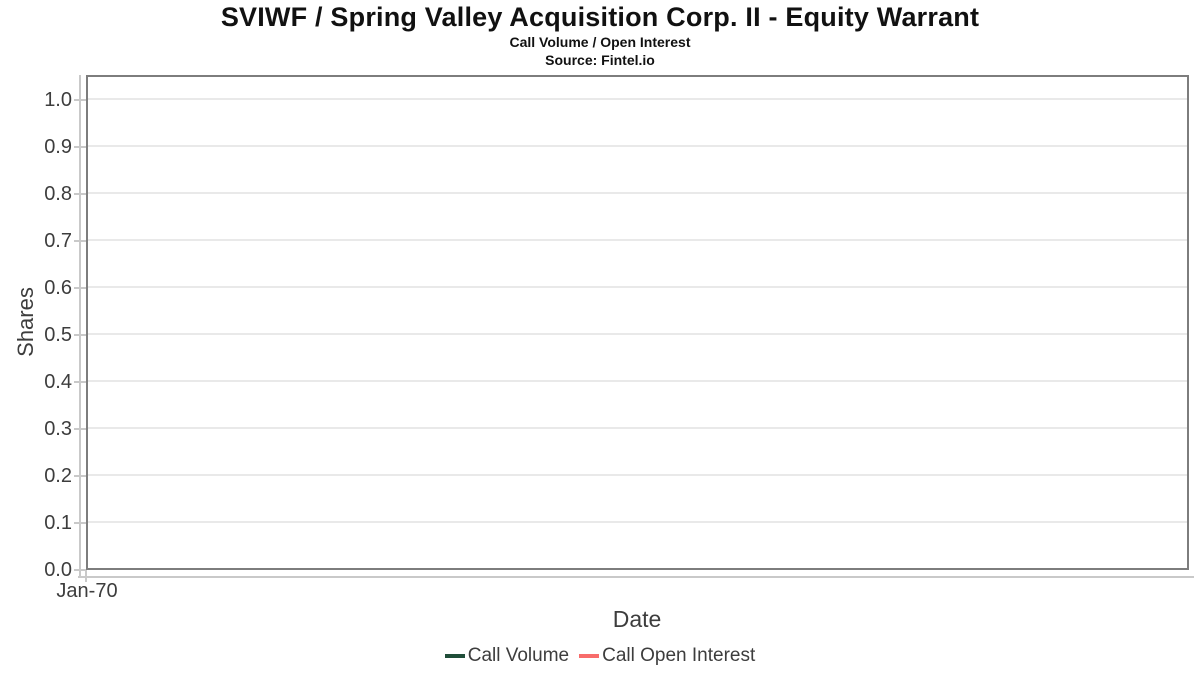  I want to click on legend-label: Call Volume, so click(518, 655).